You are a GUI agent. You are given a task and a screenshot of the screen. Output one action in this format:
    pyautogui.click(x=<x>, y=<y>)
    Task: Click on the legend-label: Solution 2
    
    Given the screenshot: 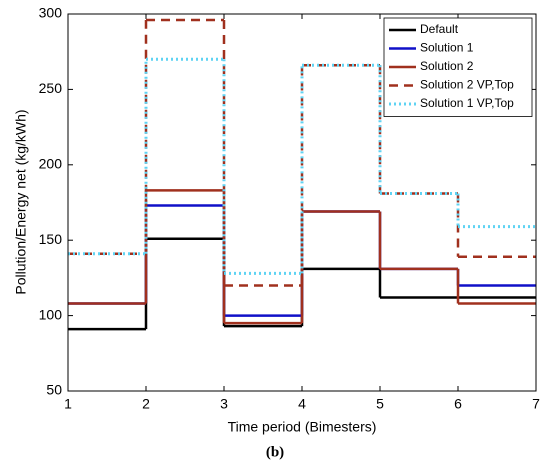 What is the action you would take?
    pyautogui.click(x=447, y=66)
    